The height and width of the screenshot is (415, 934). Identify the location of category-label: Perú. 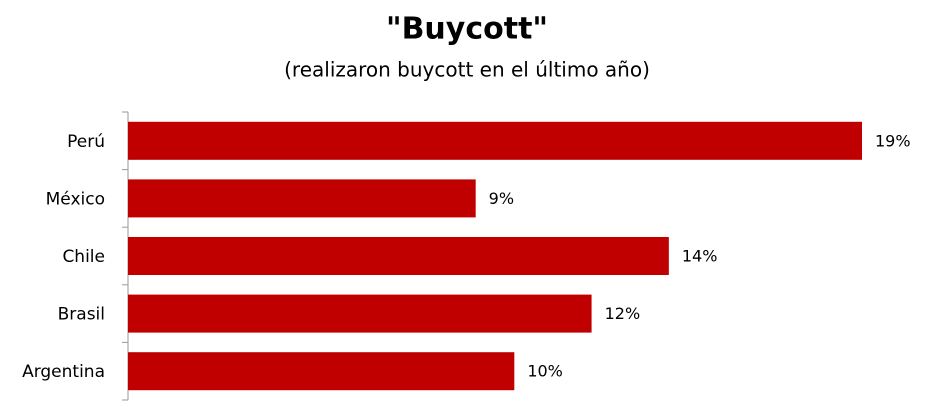
(86, 142).